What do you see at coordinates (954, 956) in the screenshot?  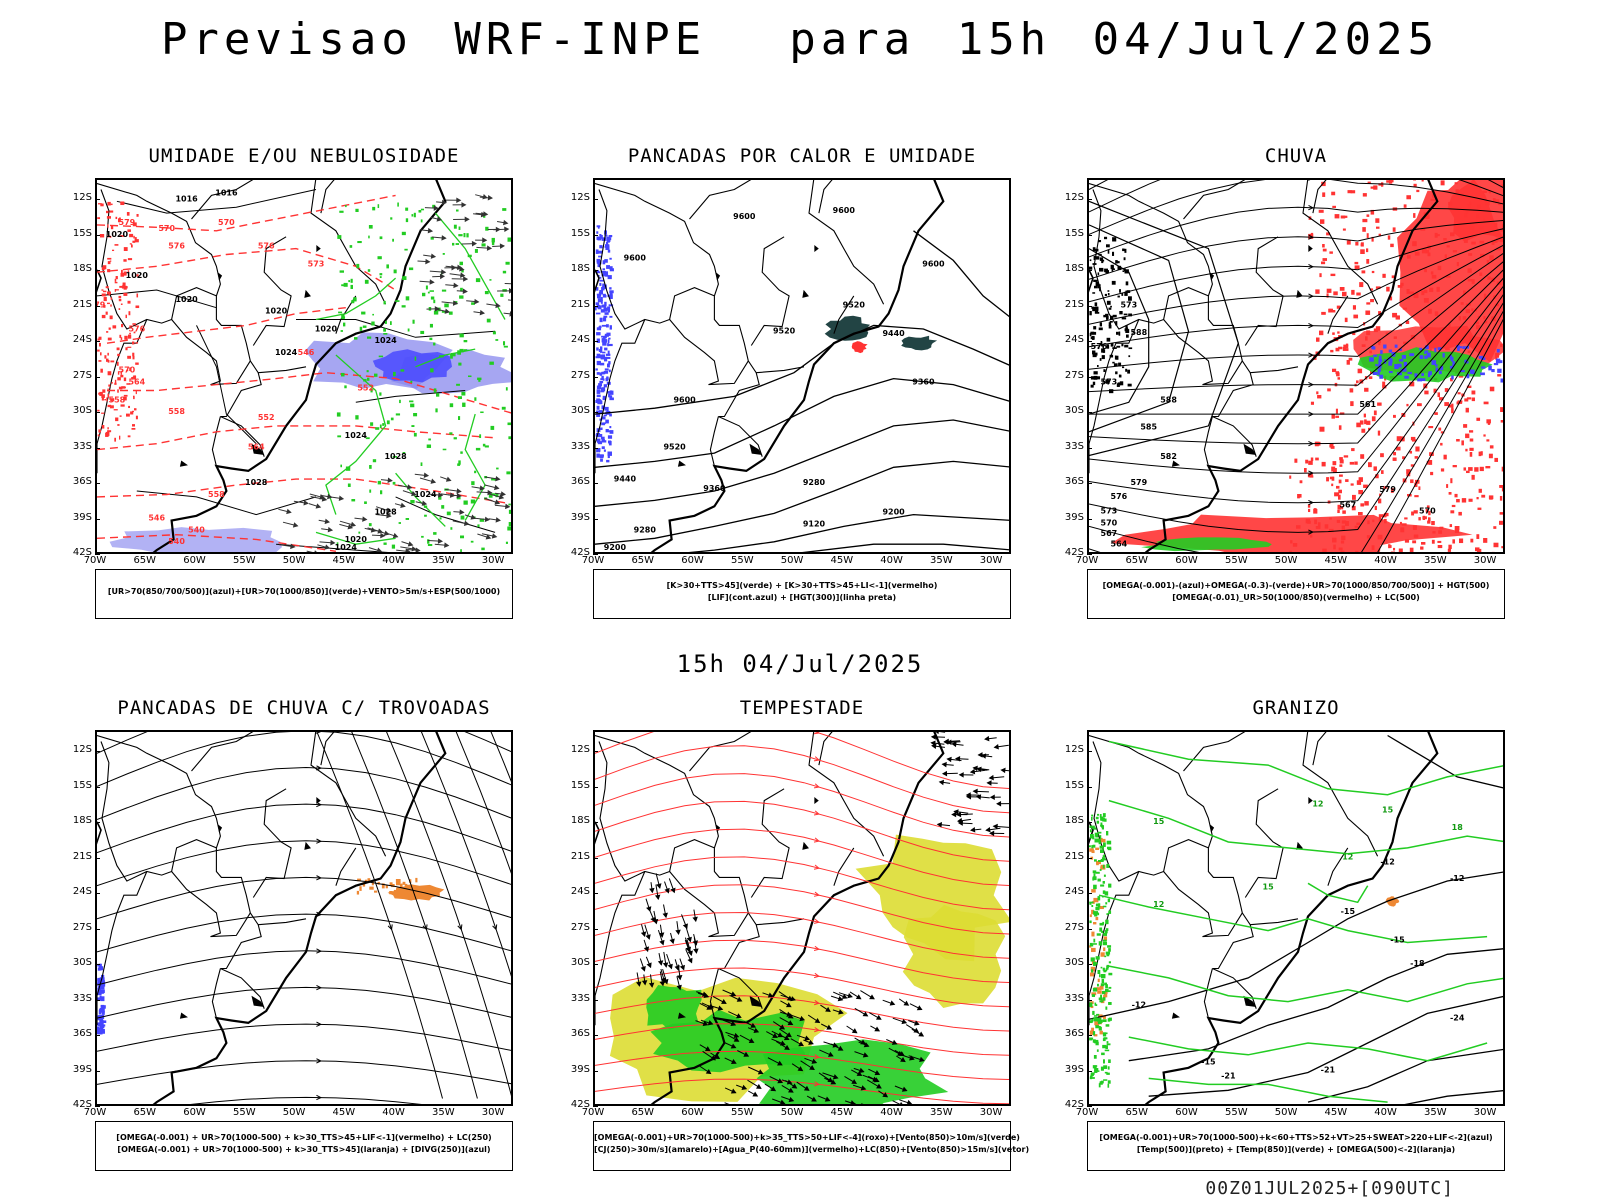 I see `jet250-yellow` at bounding box center [954, 956].